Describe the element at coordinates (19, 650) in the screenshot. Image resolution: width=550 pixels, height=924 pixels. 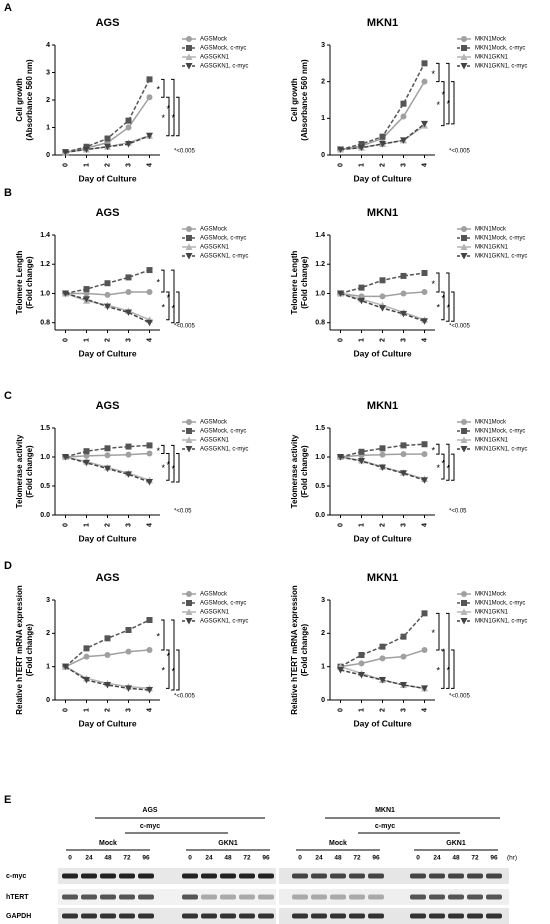
I see `y-axis-label: Relative hTERT mRNA expression` at that location.